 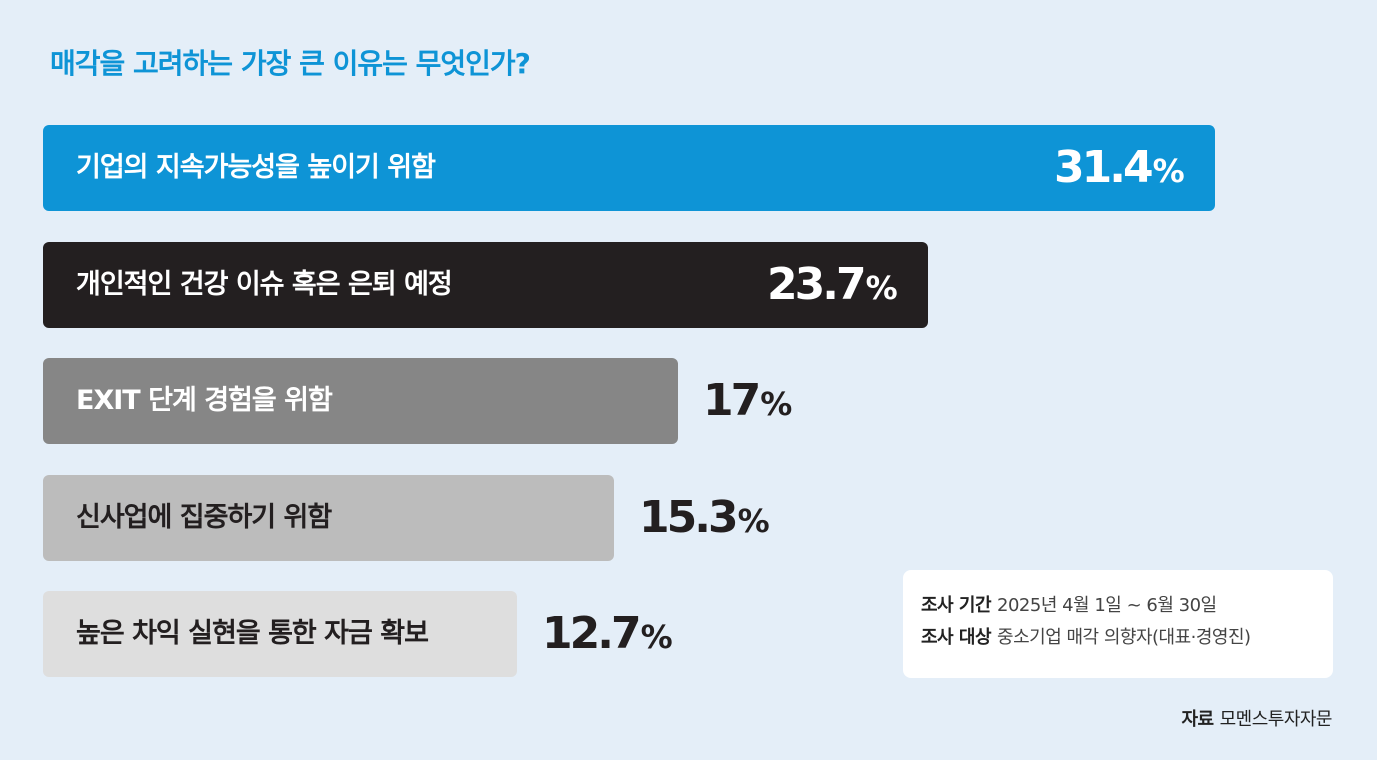 I want to click on source-credit: 자료 모멘스투자자문, so click(x=1256, y=718).